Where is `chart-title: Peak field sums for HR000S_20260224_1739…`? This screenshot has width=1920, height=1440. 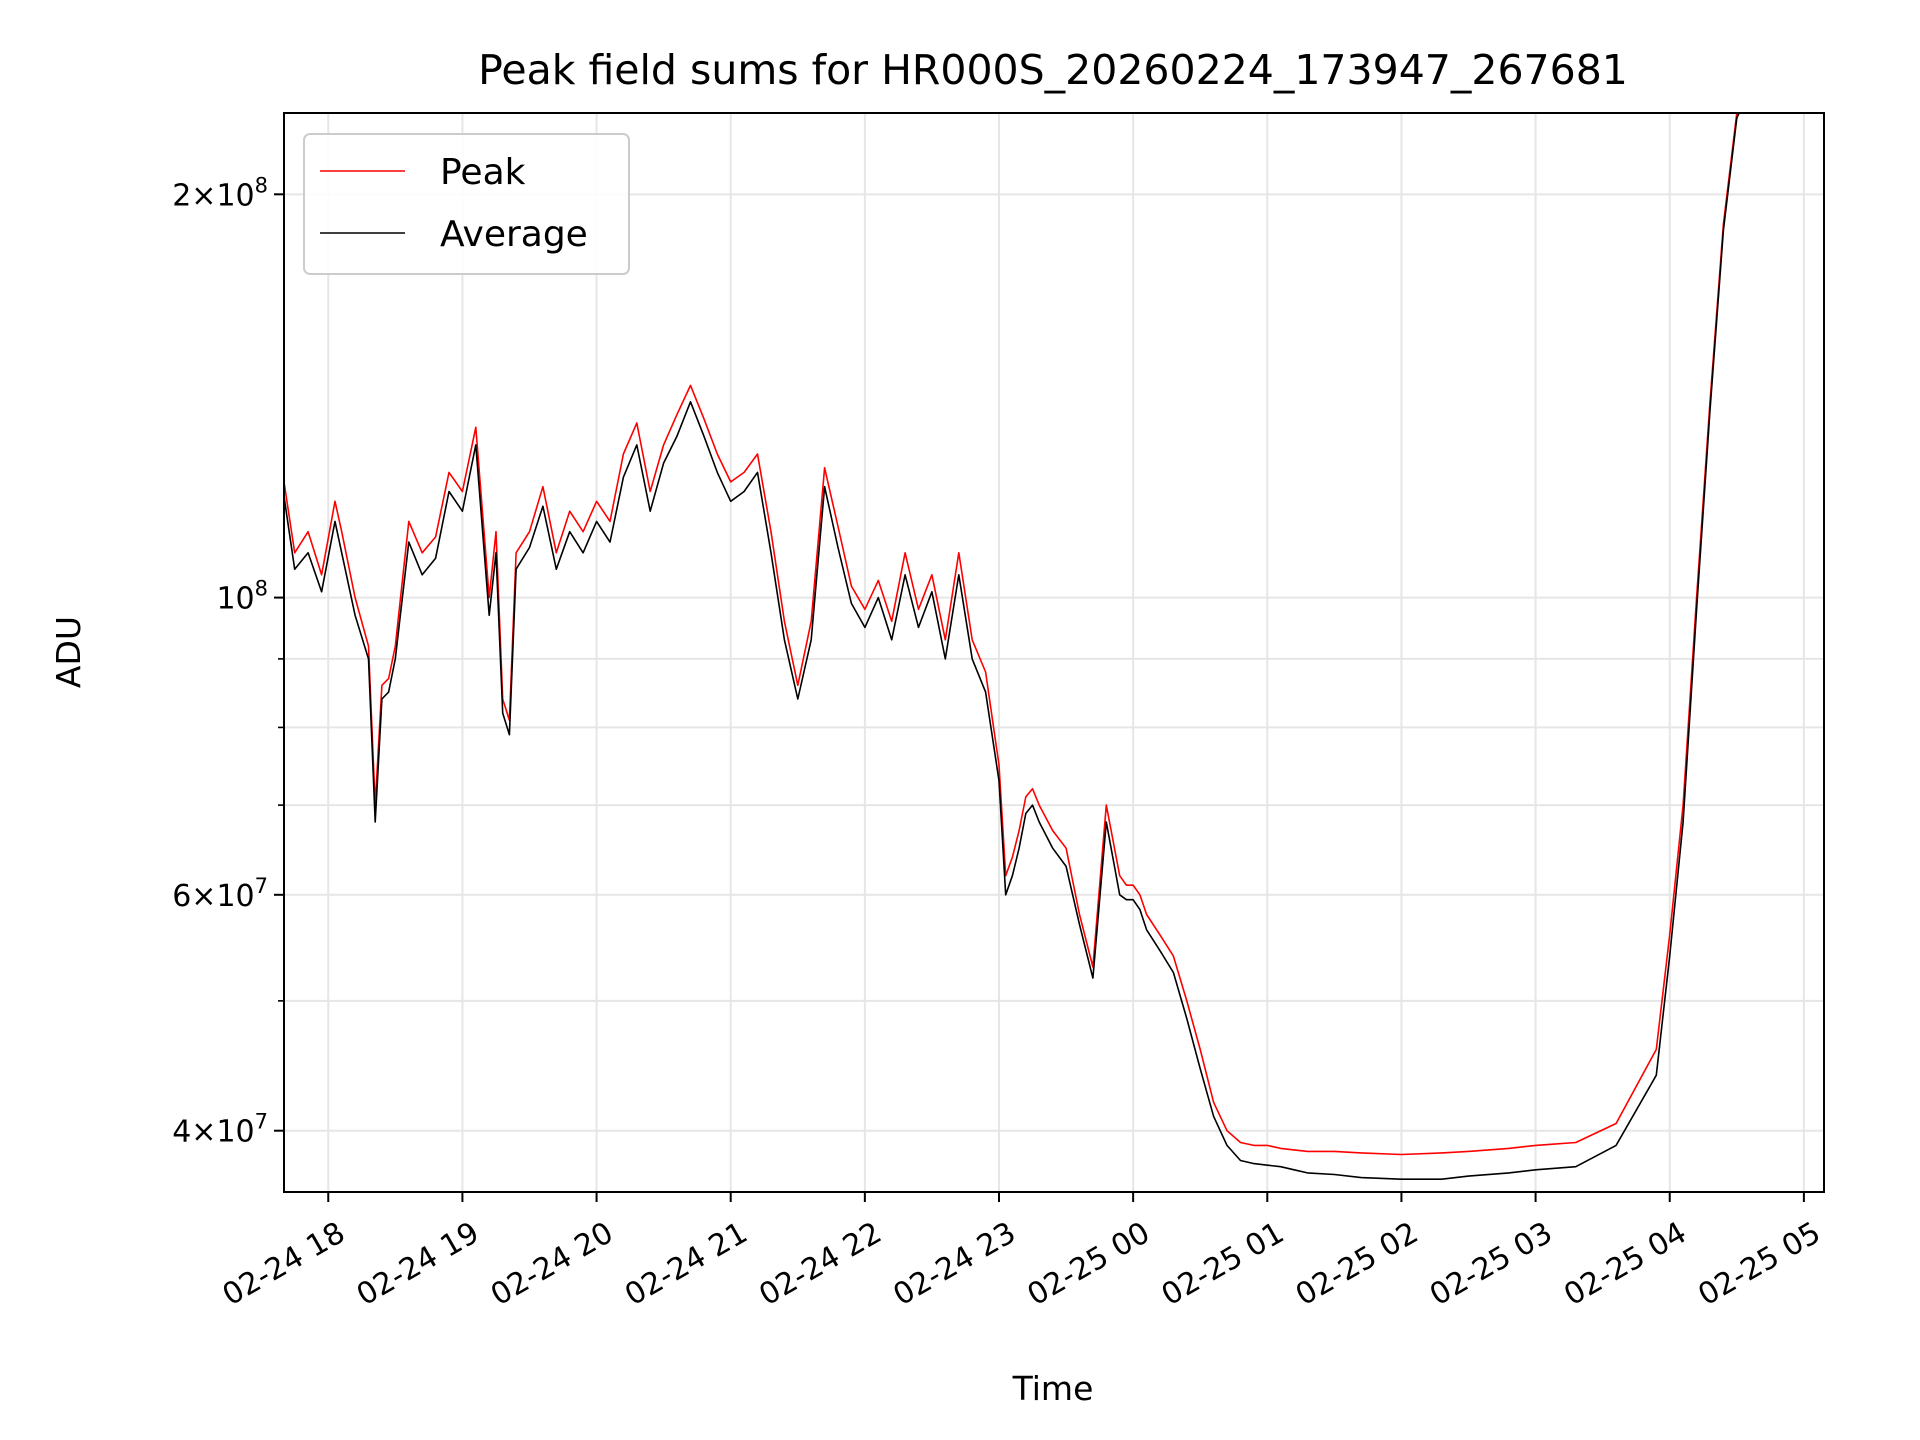 chart-title: Peak field sums for HR000S_20260224_1739… is located at coordinates (1053, 70).